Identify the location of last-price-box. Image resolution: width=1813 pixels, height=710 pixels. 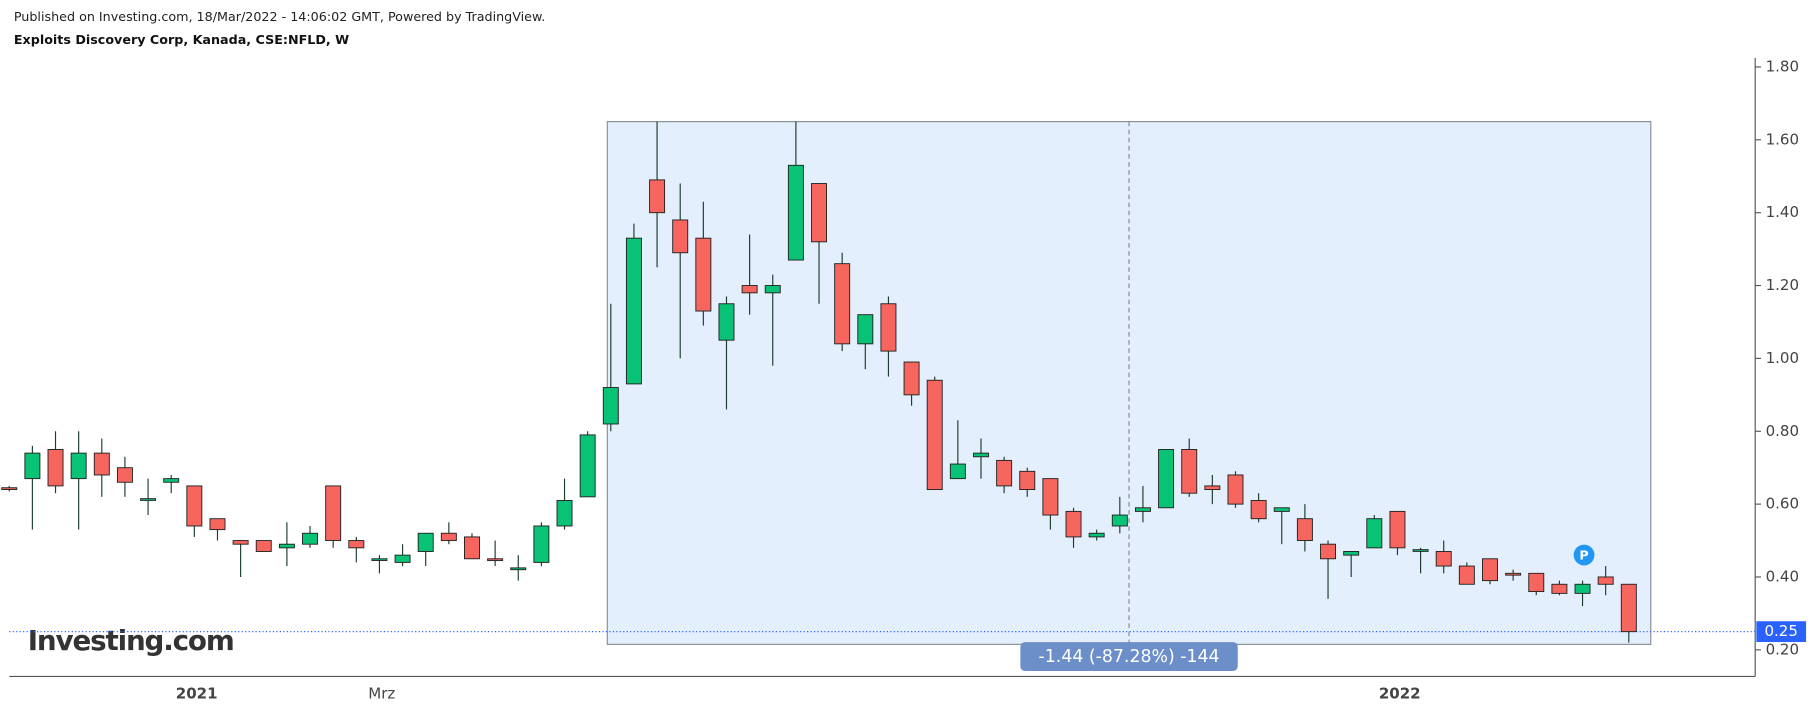
(1781, 632).